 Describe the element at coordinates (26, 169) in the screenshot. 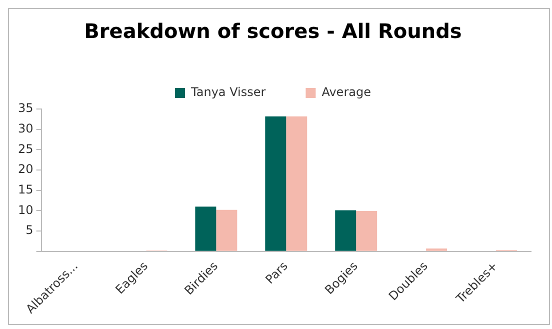

I see `y-tick-label: 20` at that location.